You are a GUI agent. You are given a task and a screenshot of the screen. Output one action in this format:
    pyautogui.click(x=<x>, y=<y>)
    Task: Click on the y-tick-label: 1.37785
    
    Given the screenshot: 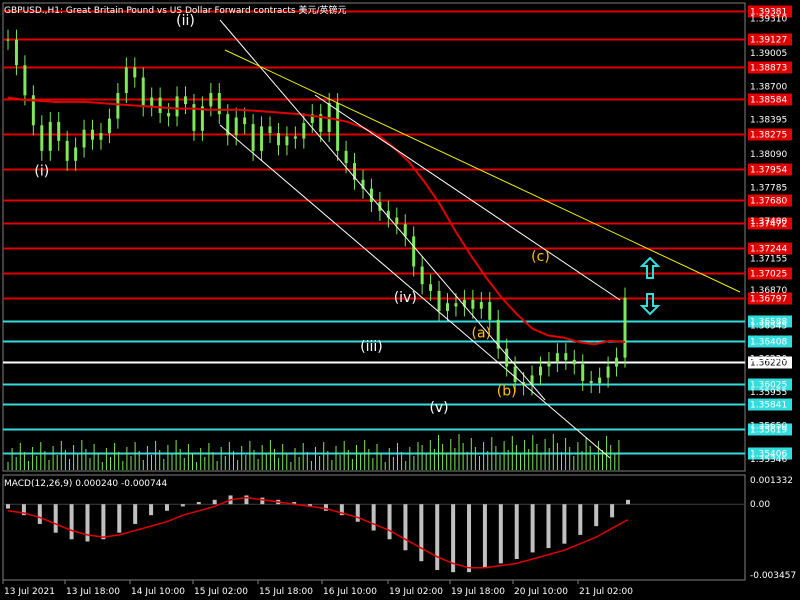 What is the action you would take?
    pyautogui.click(x=768, y=189)
    